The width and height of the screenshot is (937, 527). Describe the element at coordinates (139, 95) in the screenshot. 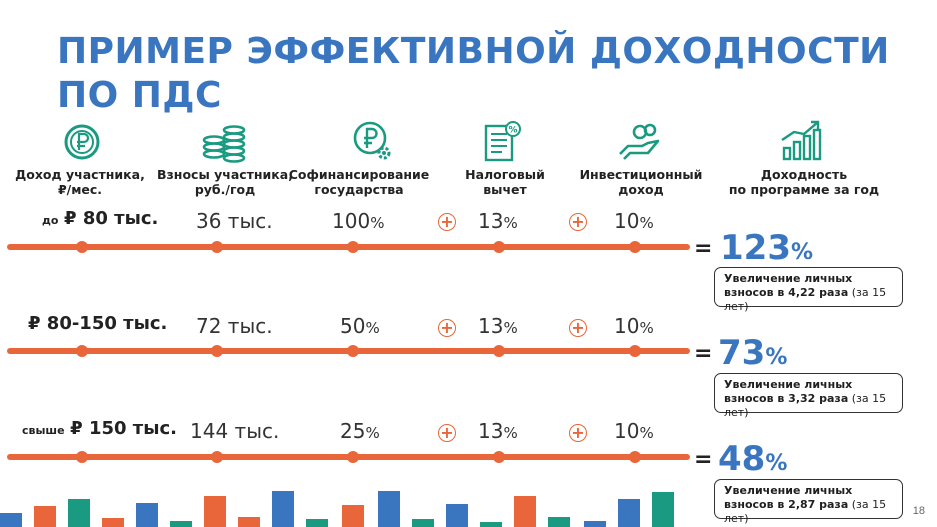

I see `title-line-2: ПО ПДС` at that location.